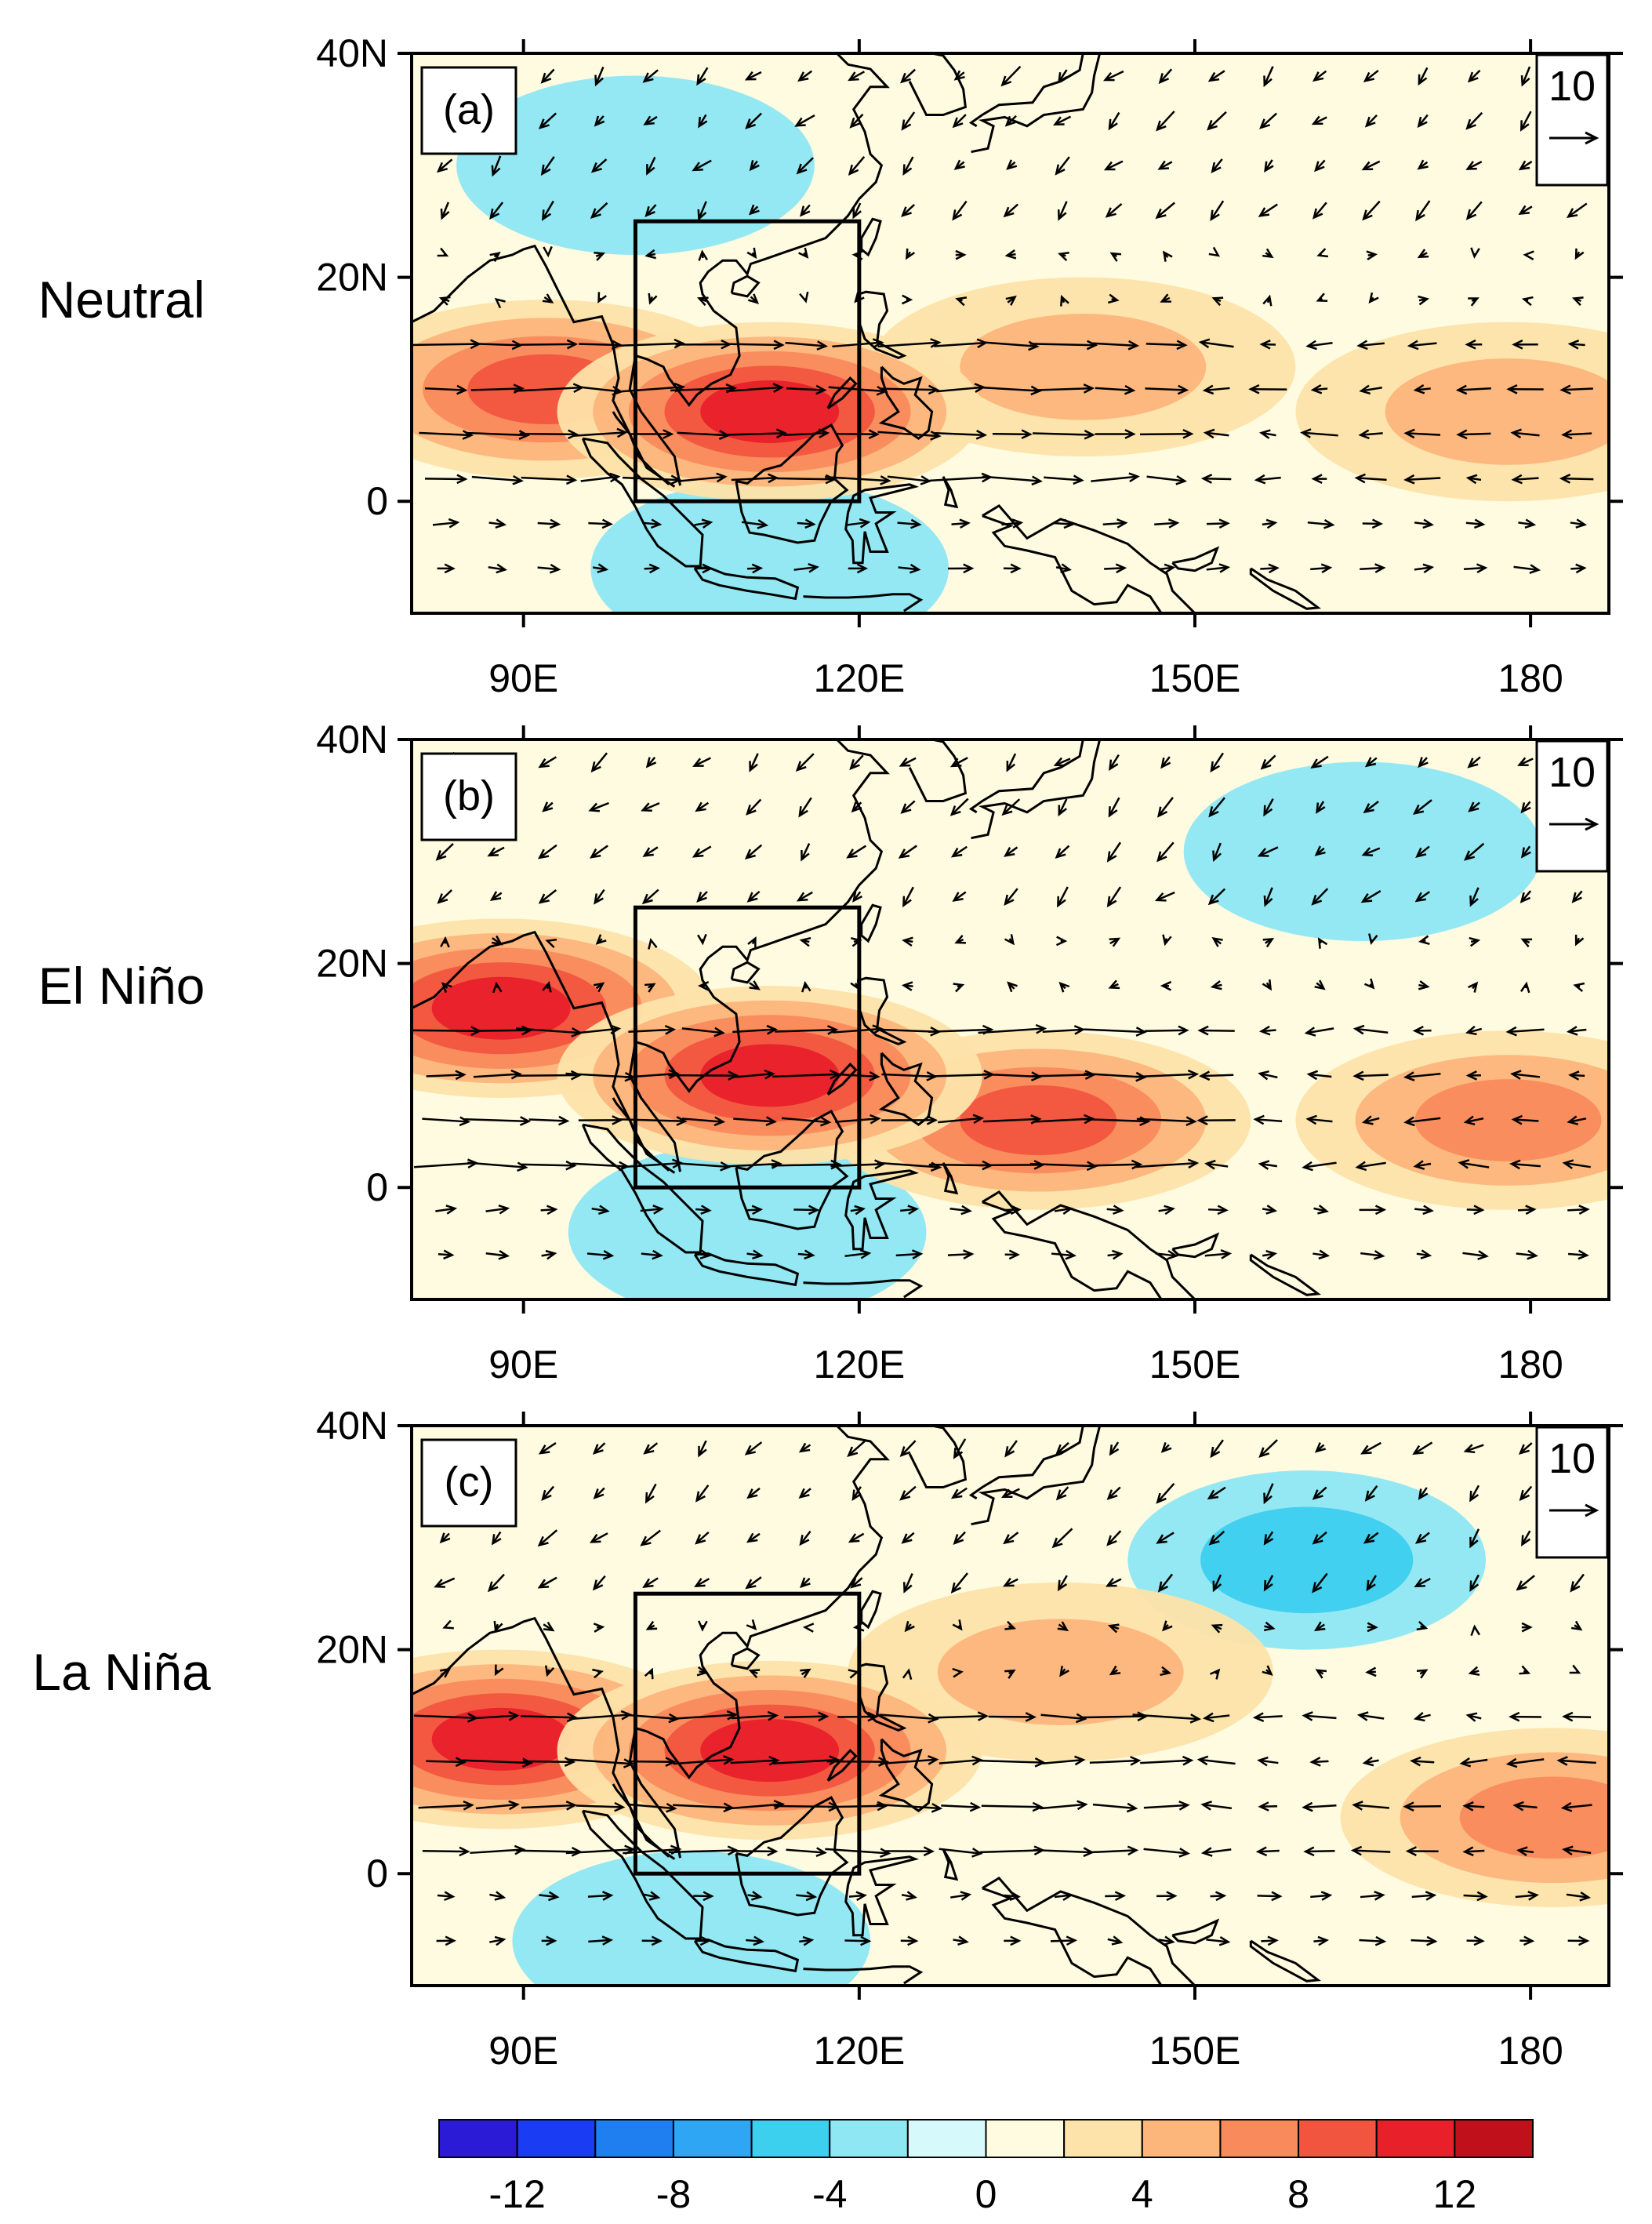 This screenshot has height=2224, width=1652. Describe the element at coordinates (1592, 138) in the screenshot. I see `reference-vector-arrowhead` at that location.